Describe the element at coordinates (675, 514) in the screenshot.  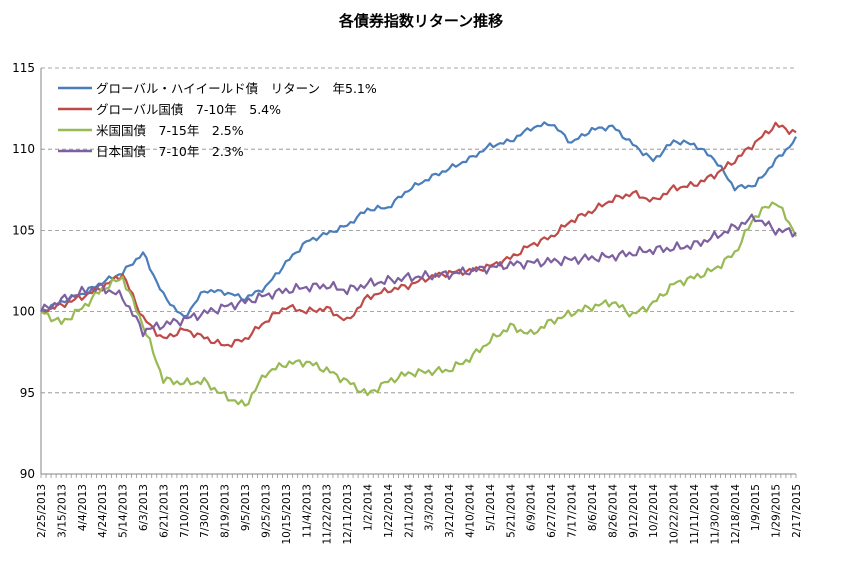
I see `x-tick-label: 10/22/2014` at that location.